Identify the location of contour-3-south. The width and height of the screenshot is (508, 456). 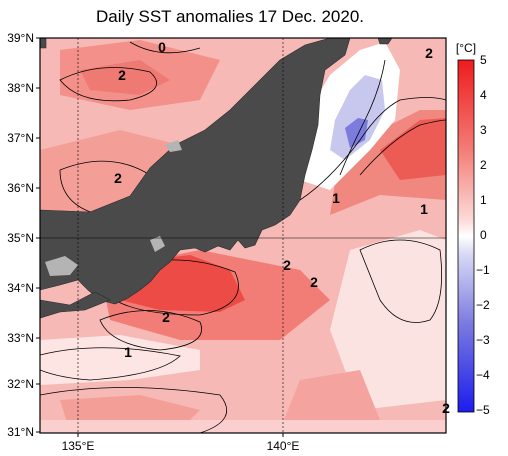
(176, 287).